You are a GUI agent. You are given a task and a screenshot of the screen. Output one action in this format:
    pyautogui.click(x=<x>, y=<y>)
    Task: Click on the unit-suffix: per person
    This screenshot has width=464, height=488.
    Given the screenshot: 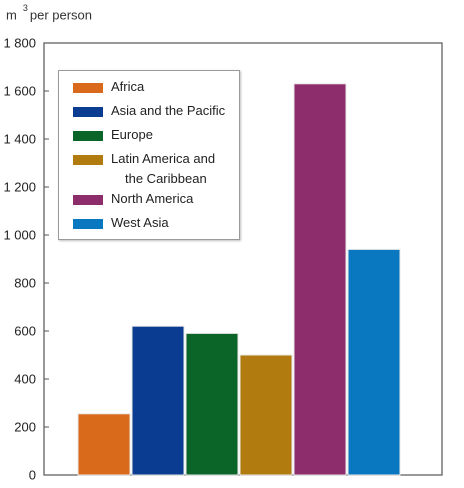 What is the action you would take?
    pyautogui.click(x=61, y=15)
    